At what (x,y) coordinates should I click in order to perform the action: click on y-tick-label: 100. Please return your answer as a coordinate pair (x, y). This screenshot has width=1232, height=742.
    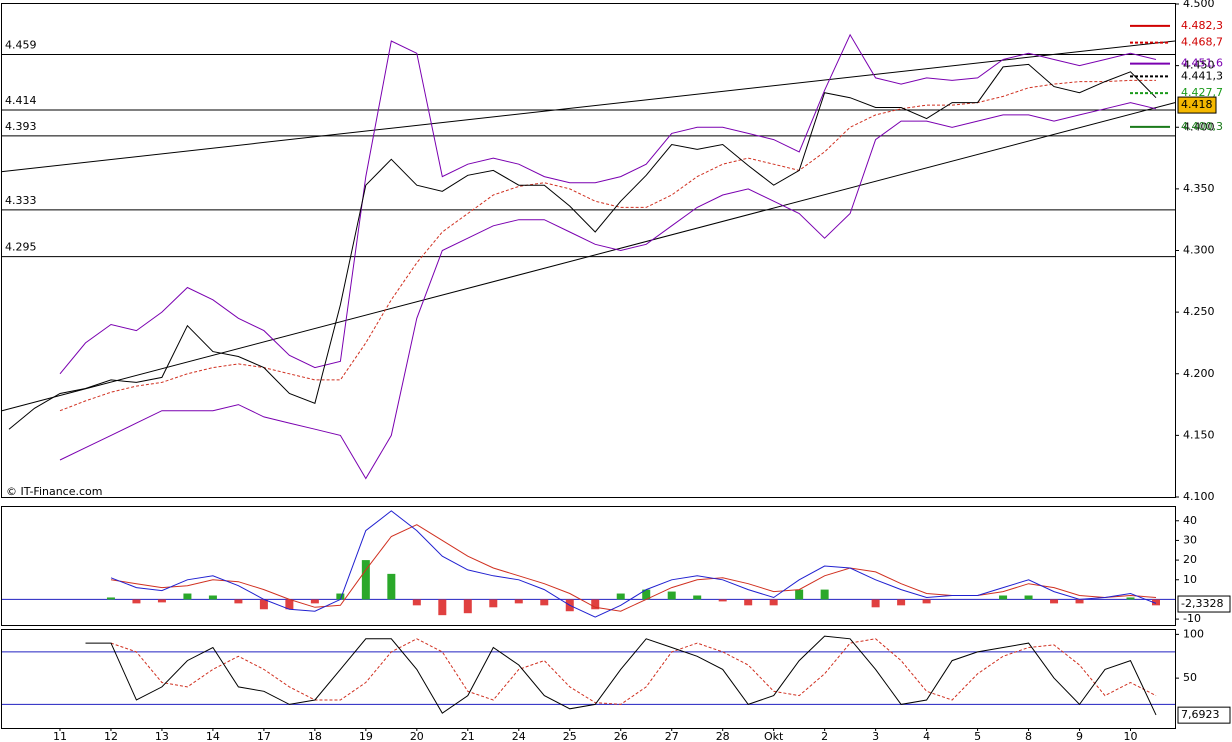
    Looking at the image, I should click on (1193, 633).